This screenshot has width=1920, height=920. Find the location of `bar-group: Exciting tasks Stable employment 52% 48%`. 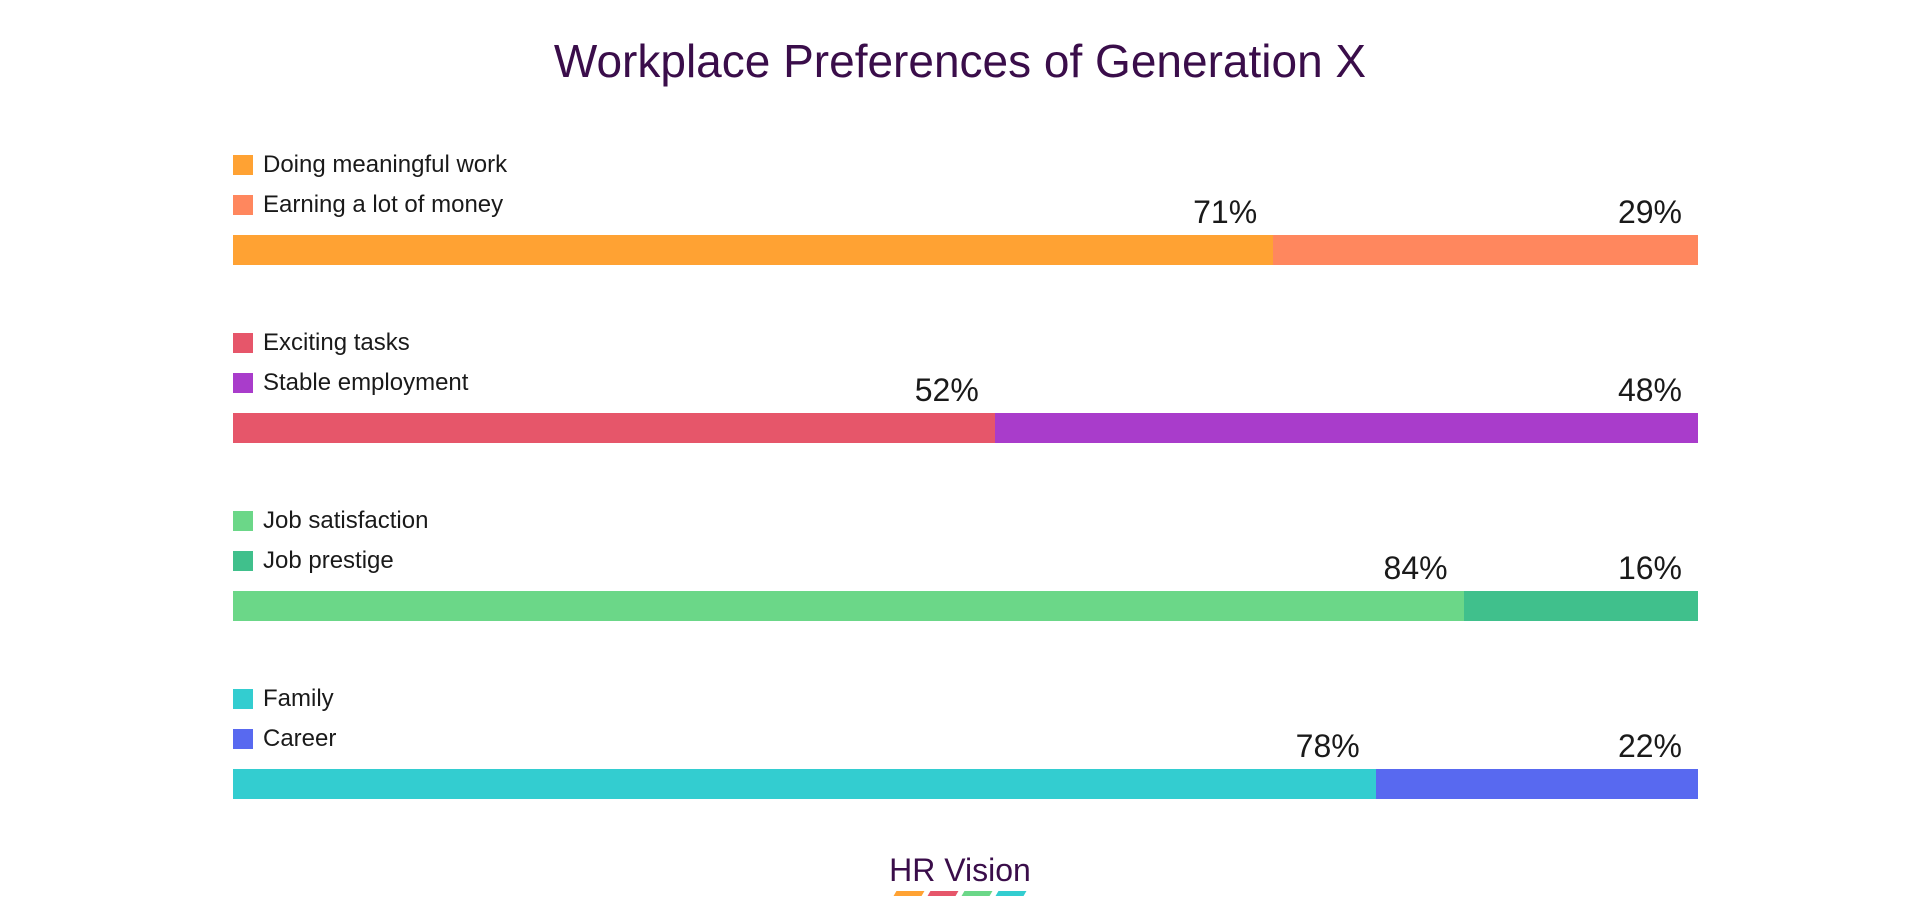

bar-group: Exciting tasks Stable employment 52% 48% is located at coordinates (965, 418).